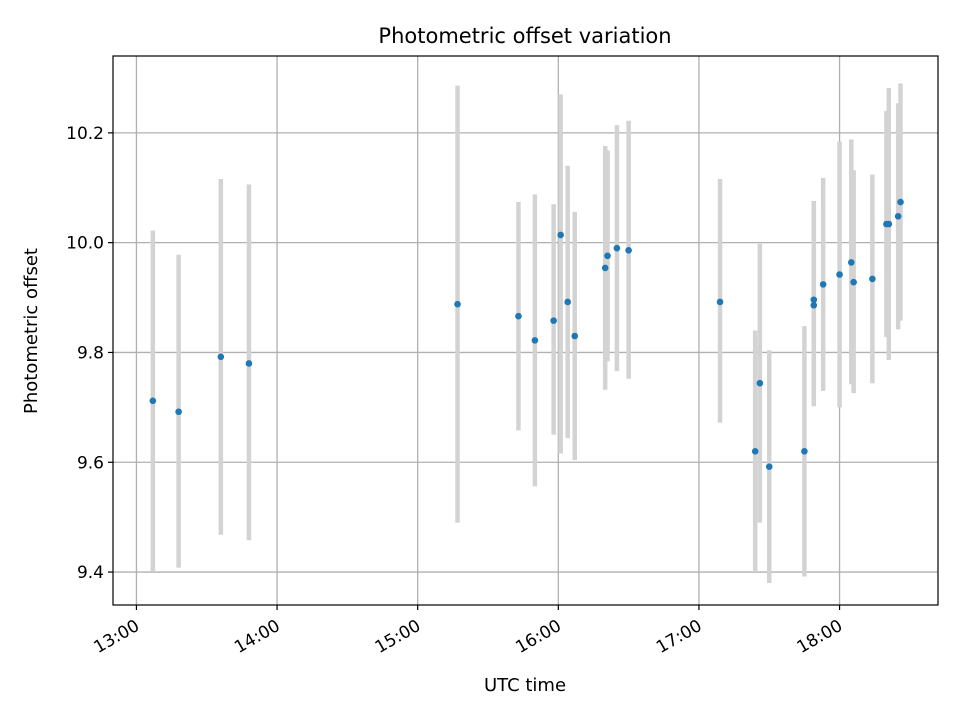 The width and height of the screenshot is (960, 725). I want to click on x-axis-label: UTC time, so click(525, 685).